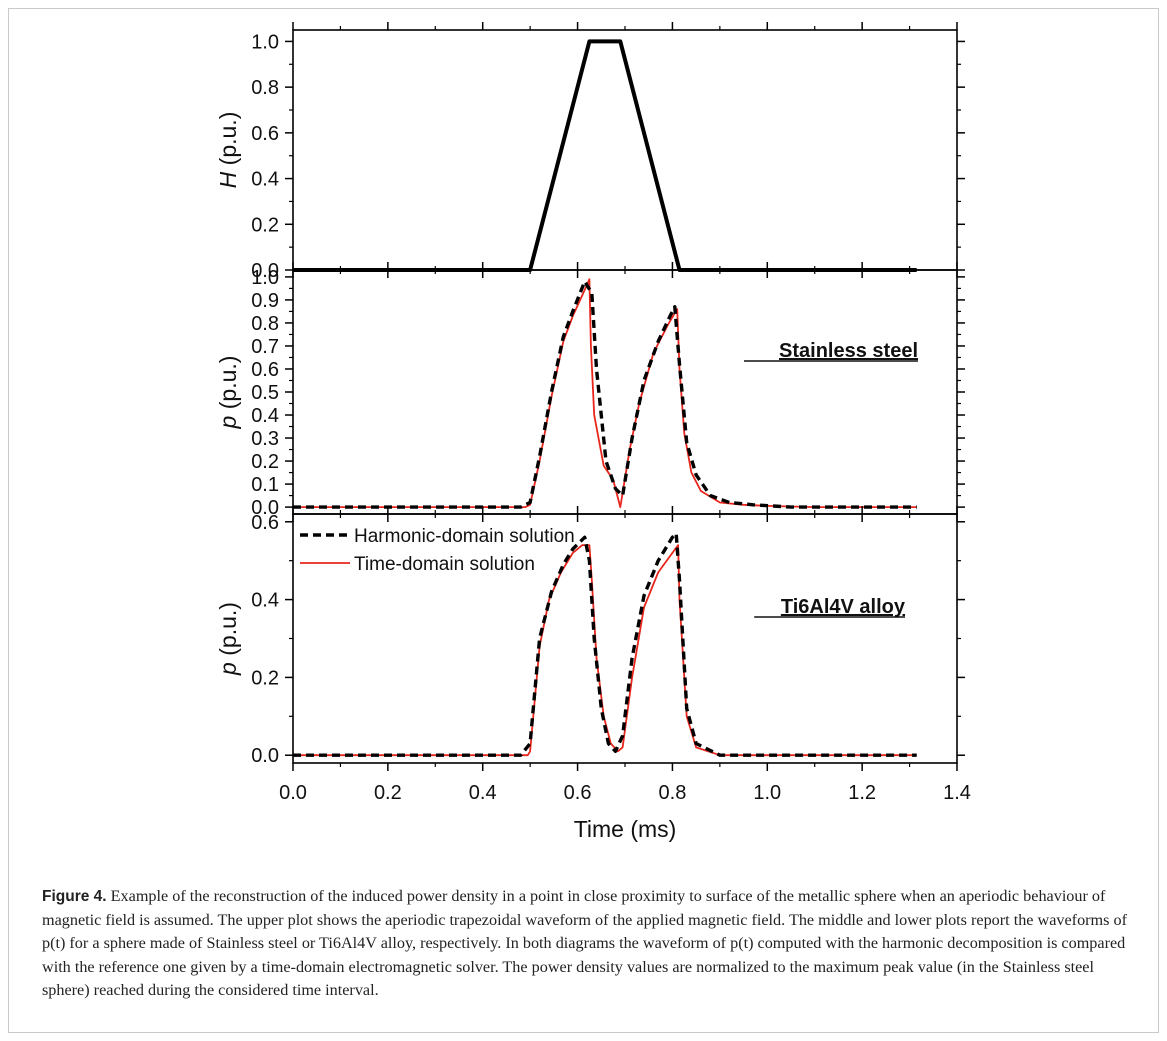 This screenshot has height=1041, width=1167. What do you see at coordinates (767, 793) in the screenshot?
I see `x-tick-label: 1.0` at bounding box center [767, 793].